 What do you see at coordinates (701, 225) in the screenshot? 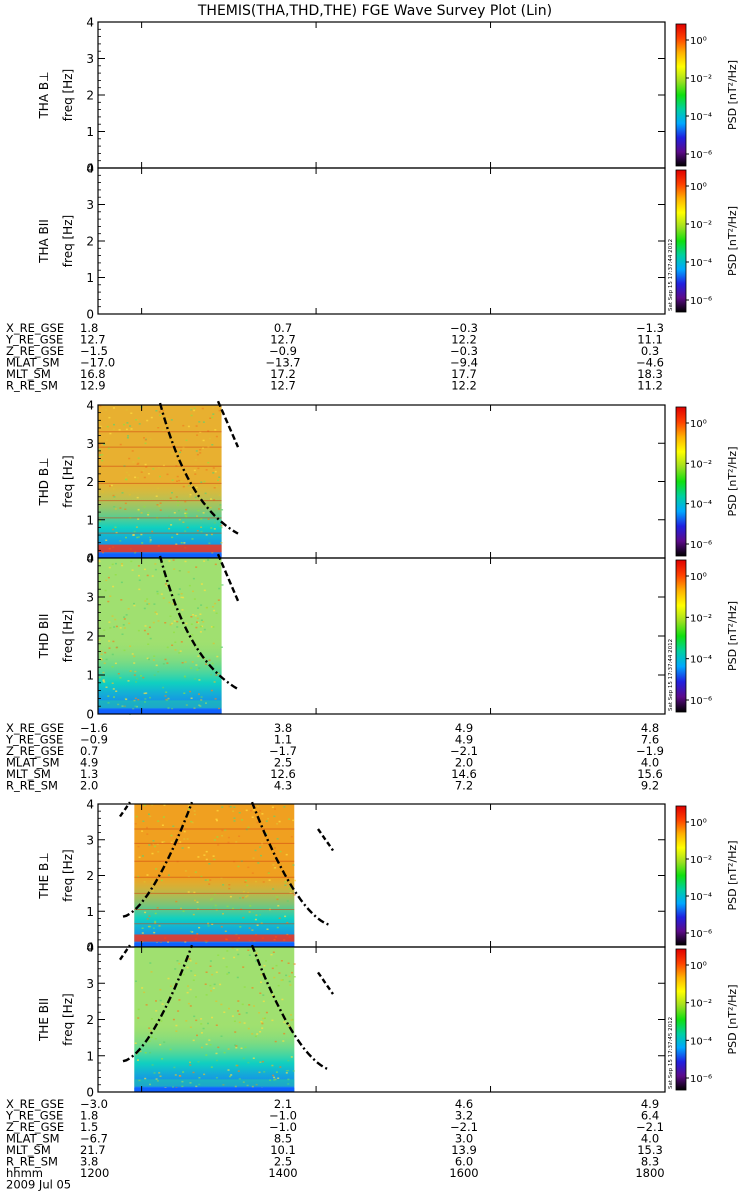
I see `colorbar-tick-label: 10⁻²` at bounding box center [701, 225].